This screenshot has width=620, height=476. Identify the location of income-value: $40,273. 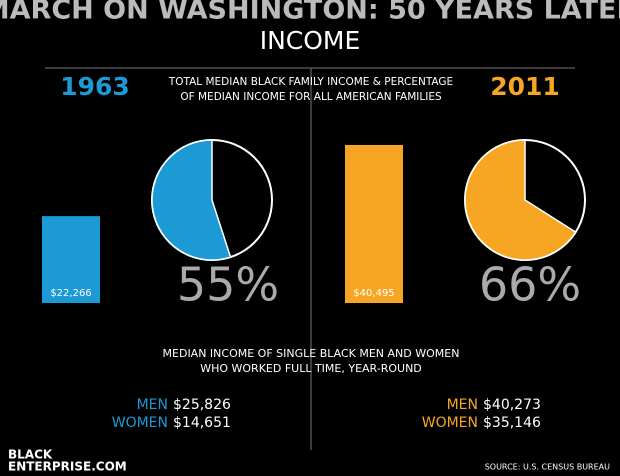
(512, 405).